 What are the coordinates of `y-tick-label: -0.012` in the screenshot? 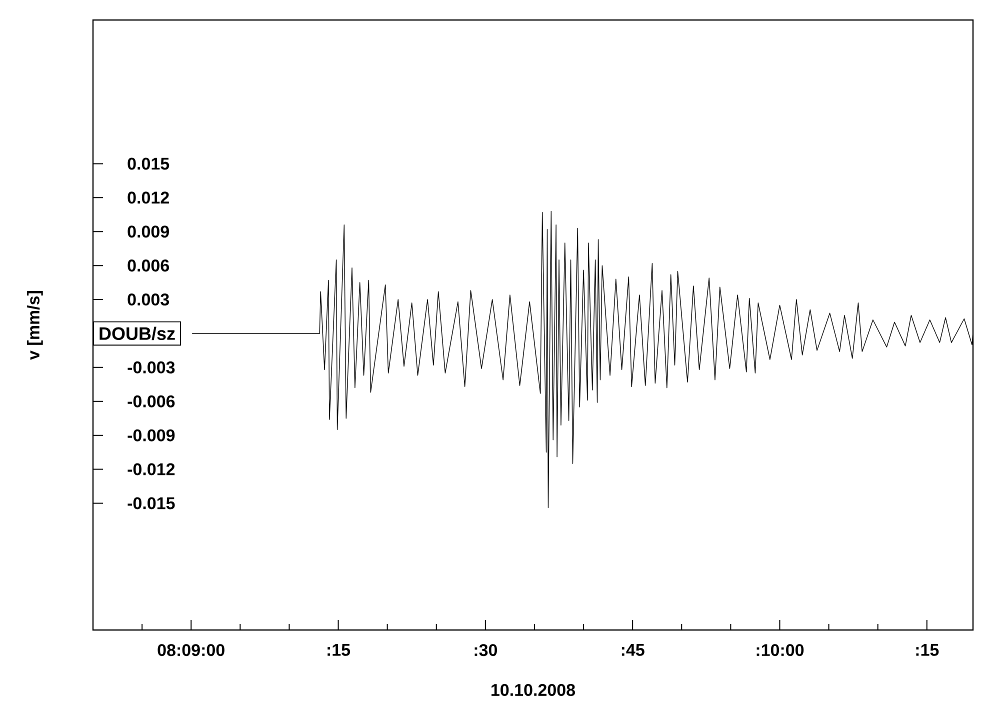 It's located at (151, 469).